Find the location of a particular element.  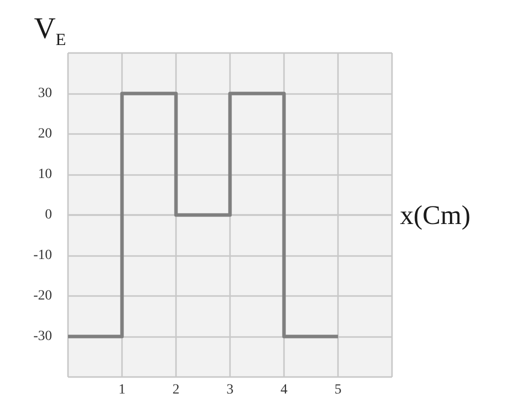

y-tick-label: -10 is located at coordinates (42, 255).